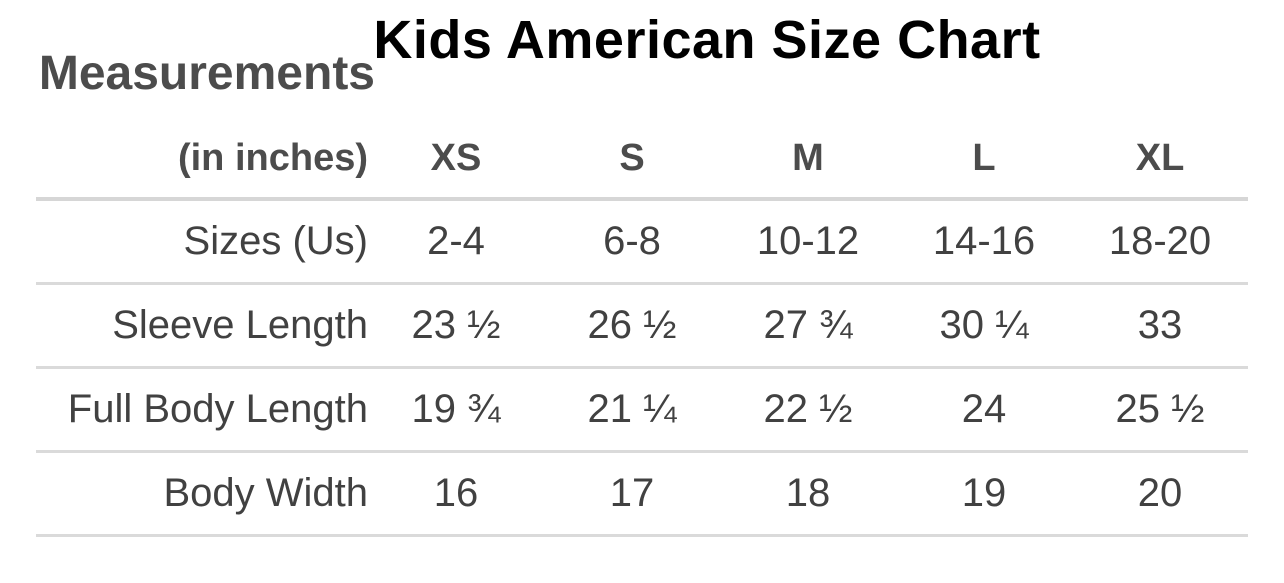 Image resolution: width=1284 pixels, height=583 pixels. I want to click on column-header-s: S, so click(632, 158).